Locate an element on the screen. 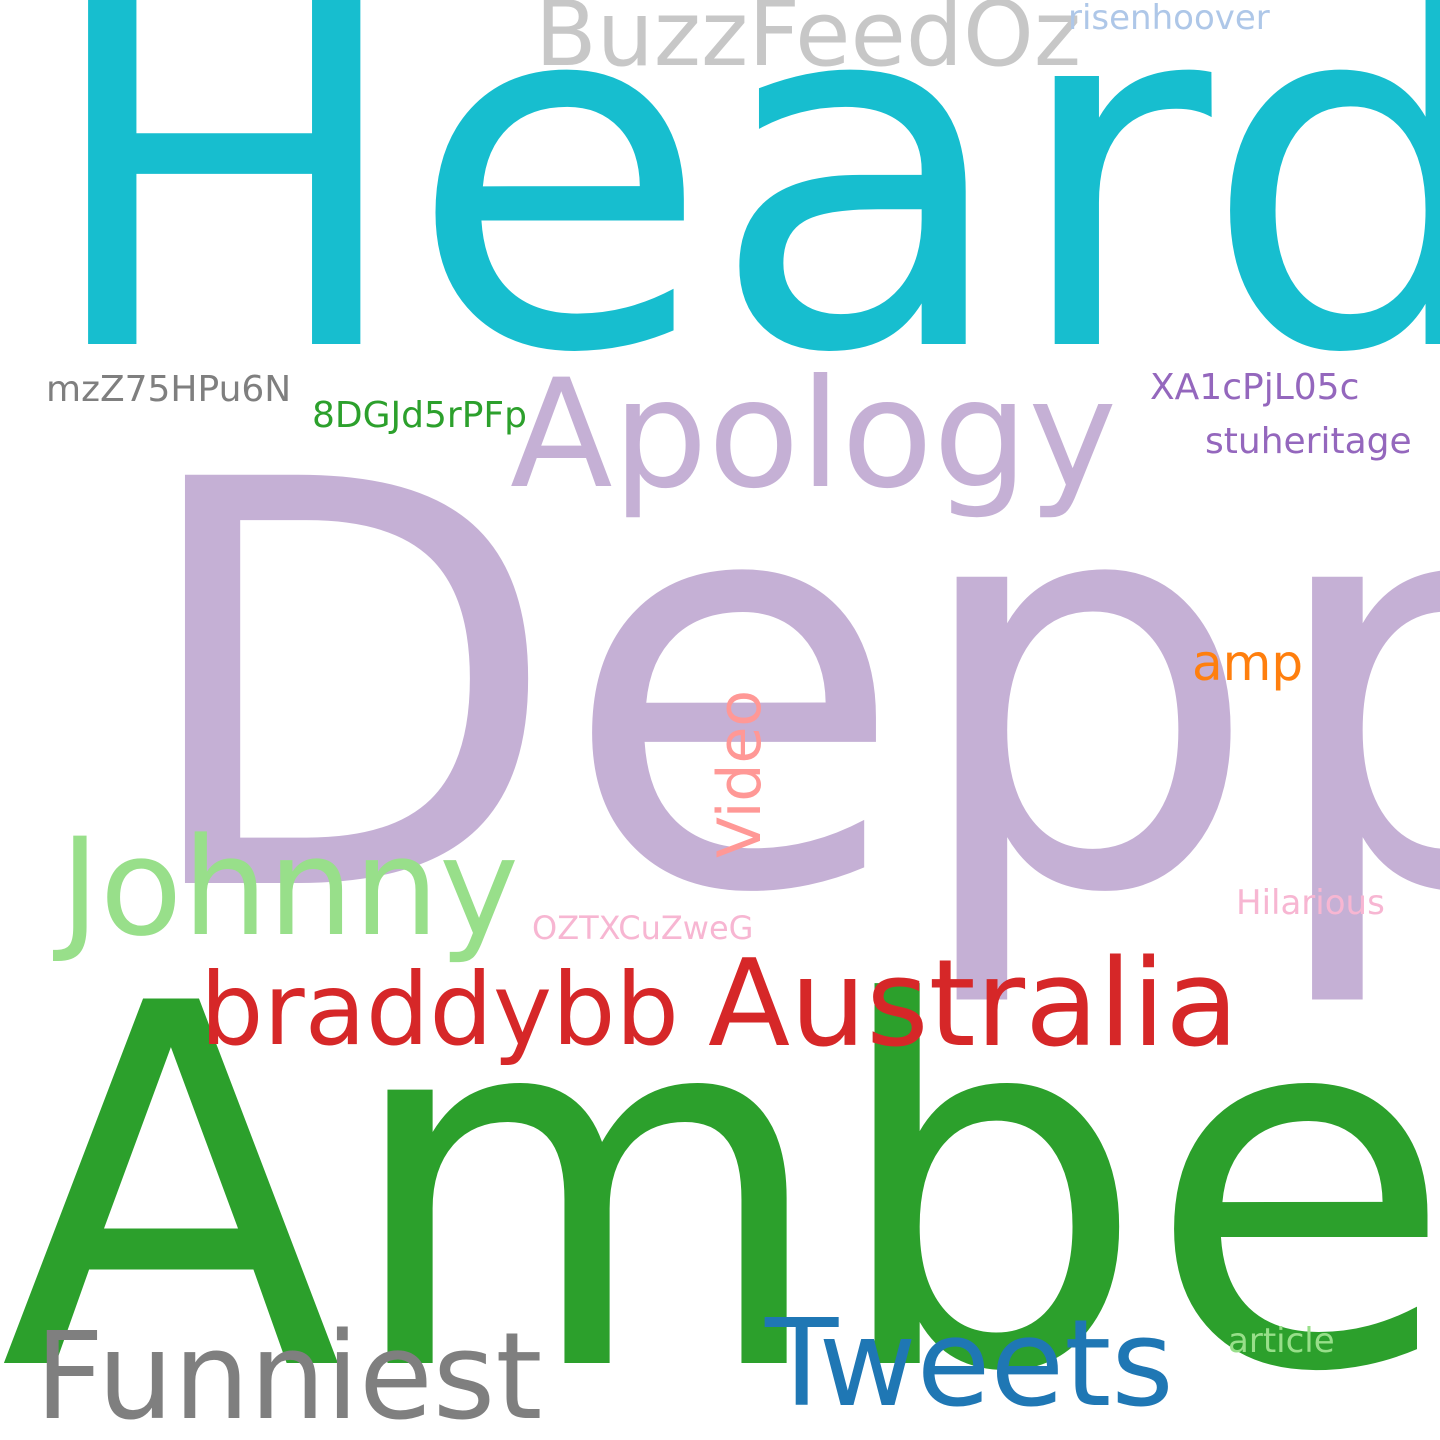 The width and height of the screenshot is (1440, 1440). word-amp: amp is located at coordinates (1248, 663).